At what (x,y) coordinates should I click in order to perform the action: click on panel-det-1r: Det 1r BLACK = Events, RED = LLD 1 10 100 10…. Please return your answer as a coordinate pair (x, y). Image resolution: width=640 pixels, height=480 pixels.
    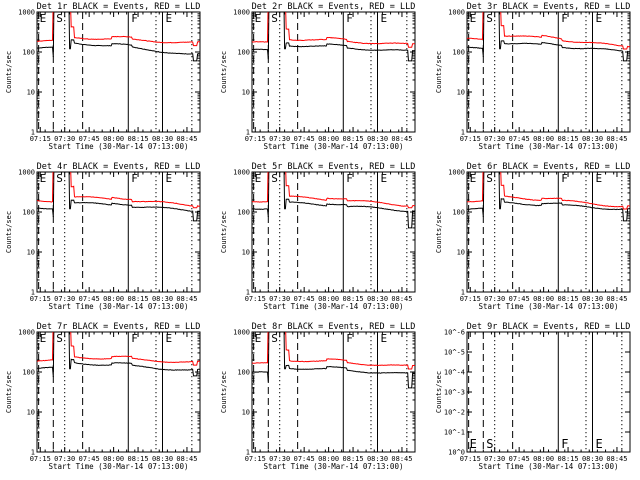
    Looking at the image, I should click on (103, 76).